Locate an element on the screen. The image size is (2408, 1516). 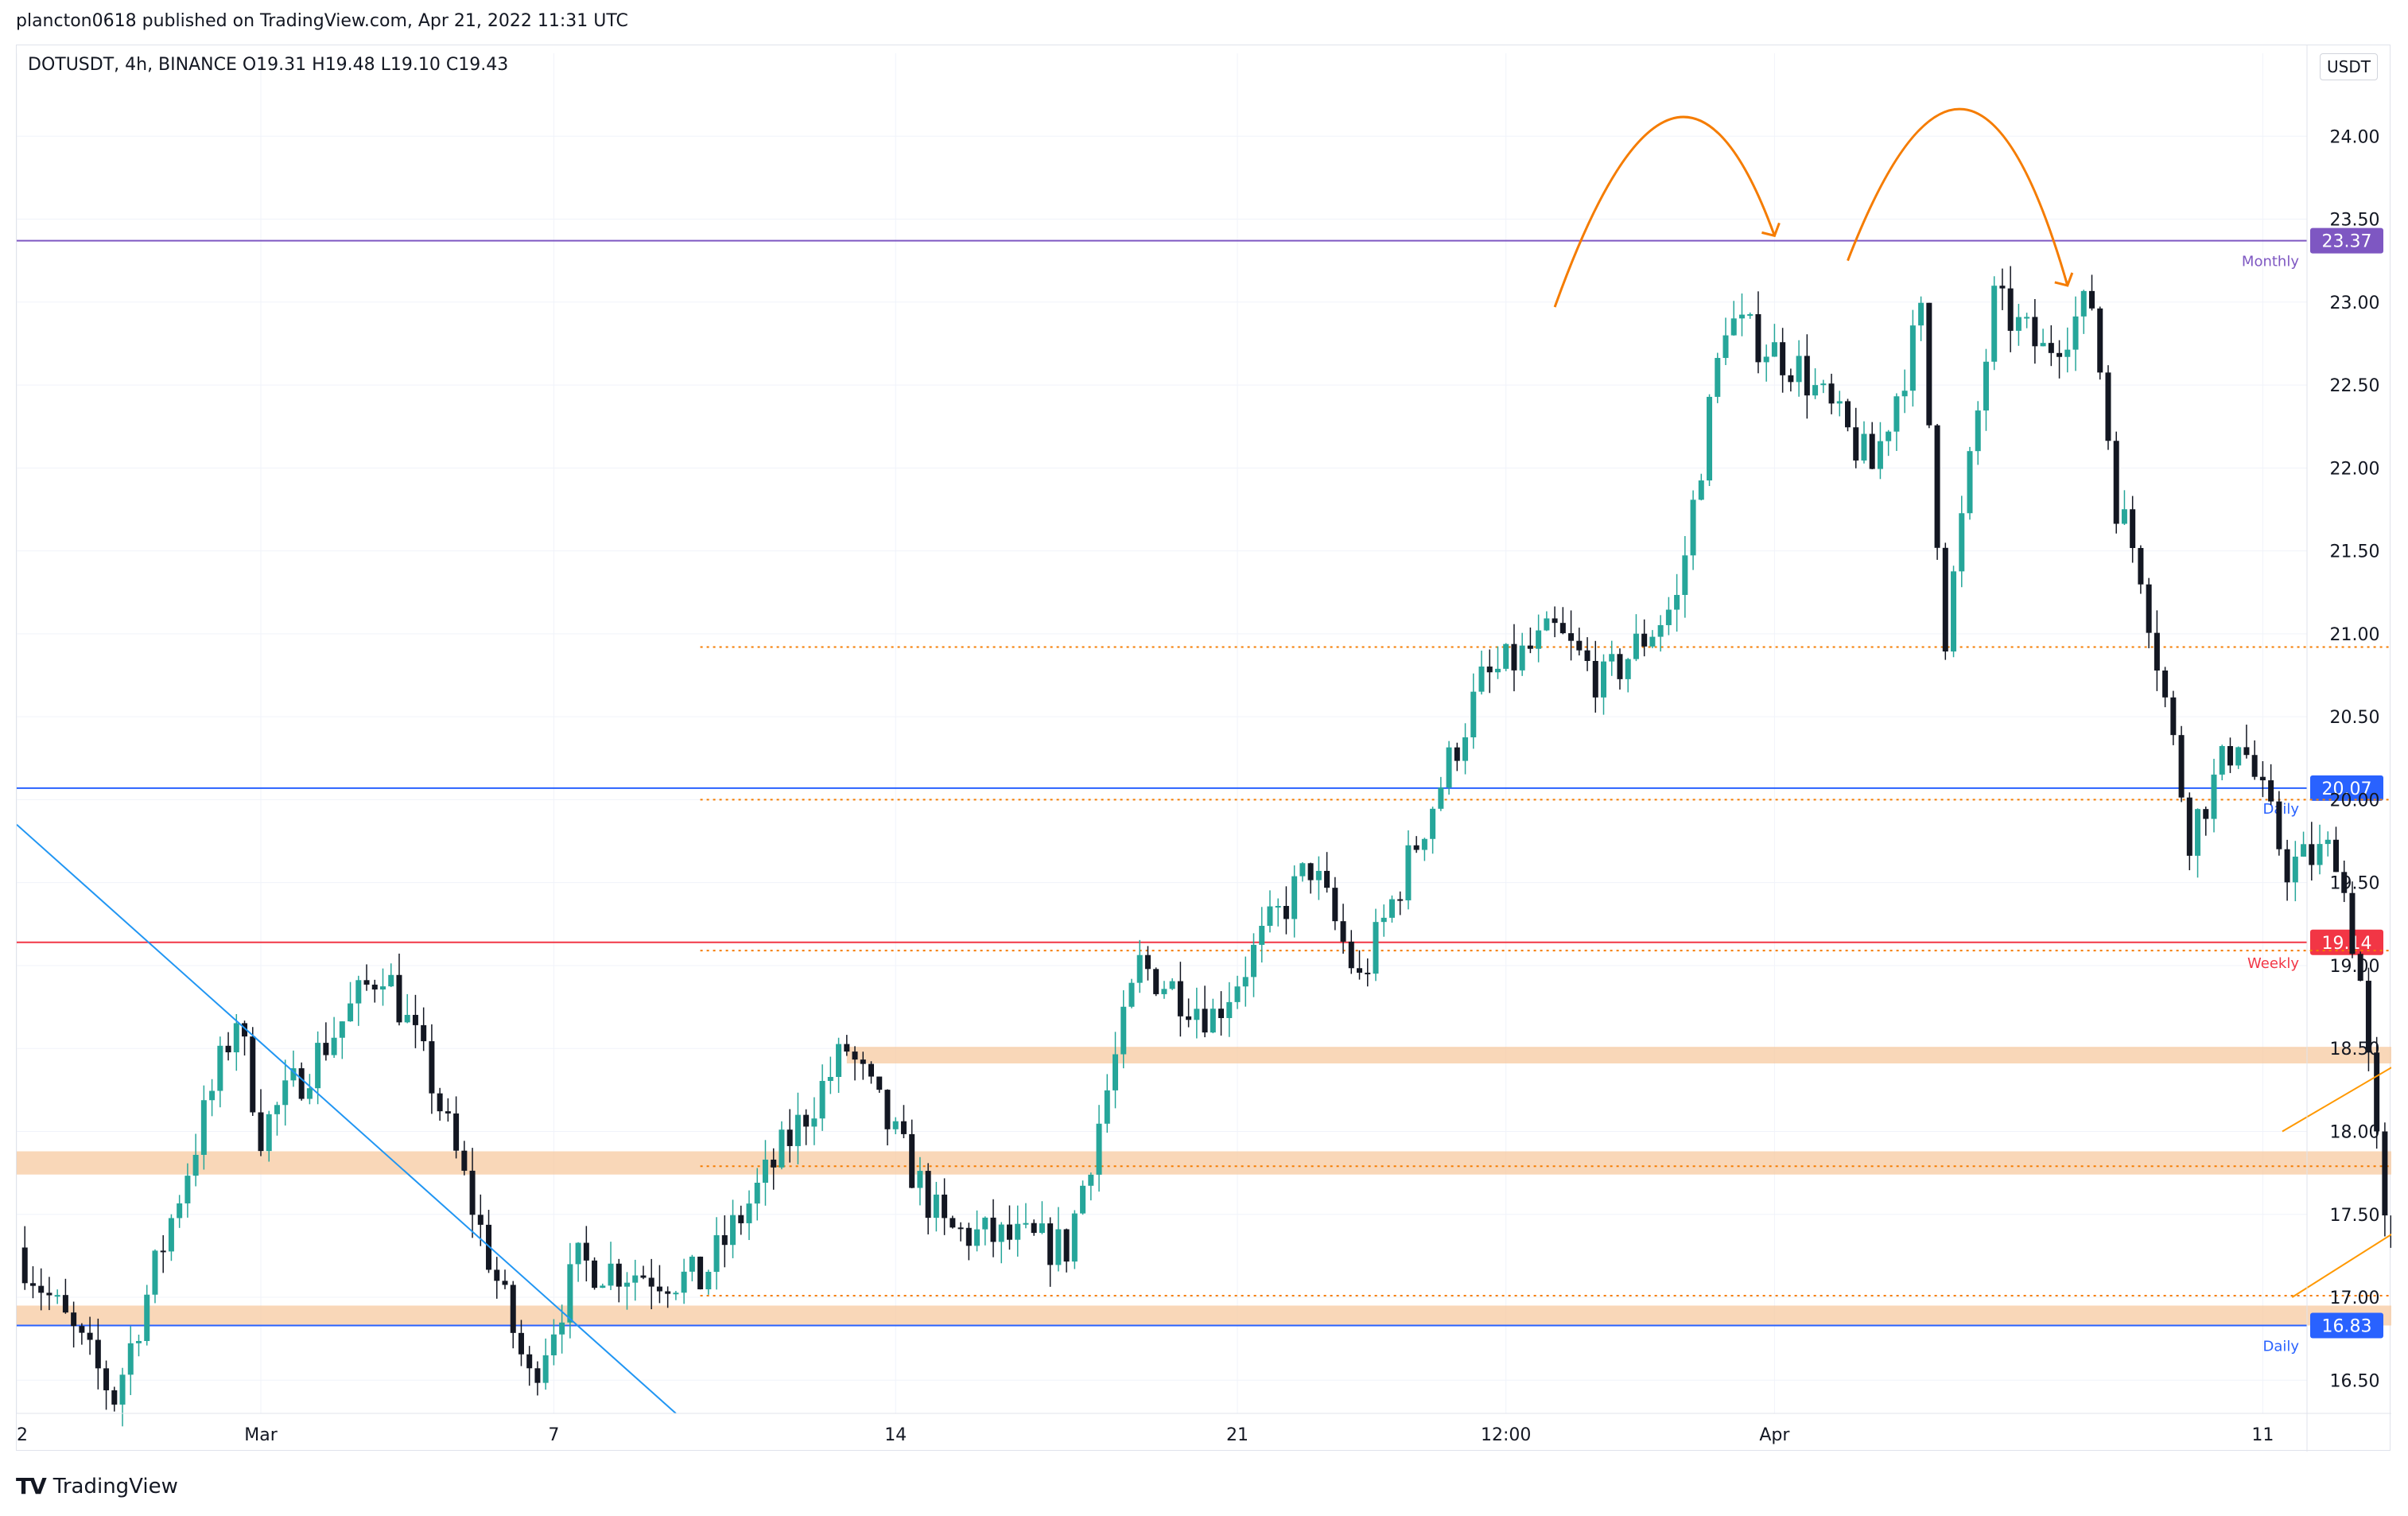
y-tick-label: 16.50 is located at coordinates (2355, 1381).